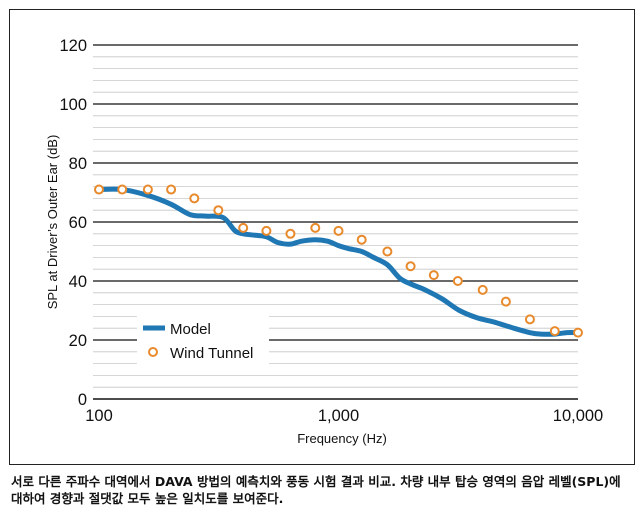 This screenshot has height=519, width=644. Describe the element at coordinates (99, 416) in the screenshot. I see `x-tick-label: 100` at that location.